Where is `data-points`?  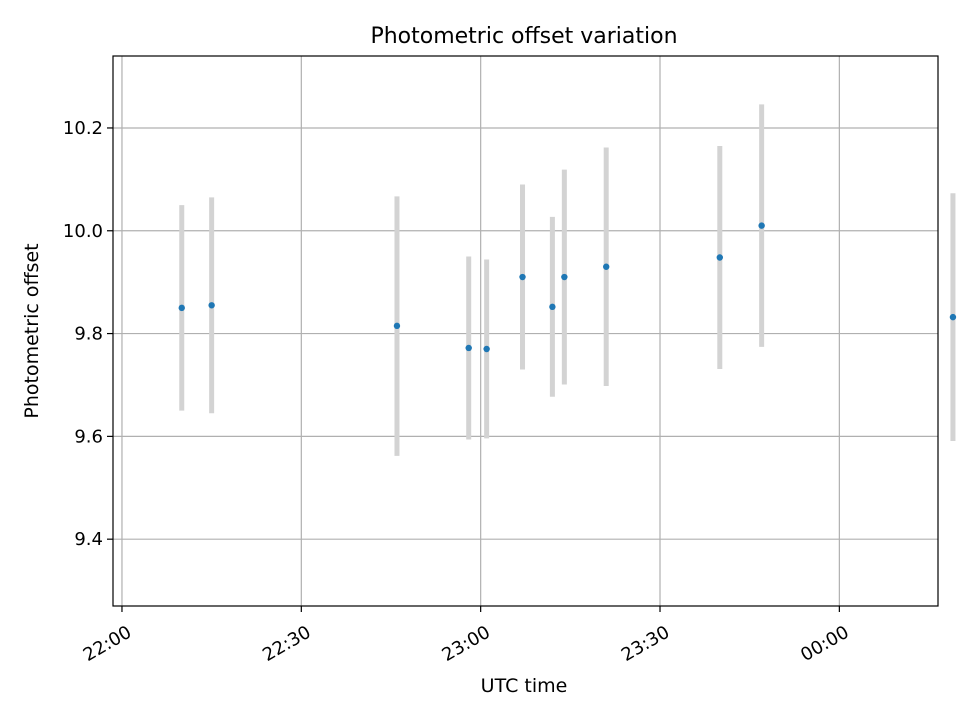 data-points is located at coordinates (567, 287).